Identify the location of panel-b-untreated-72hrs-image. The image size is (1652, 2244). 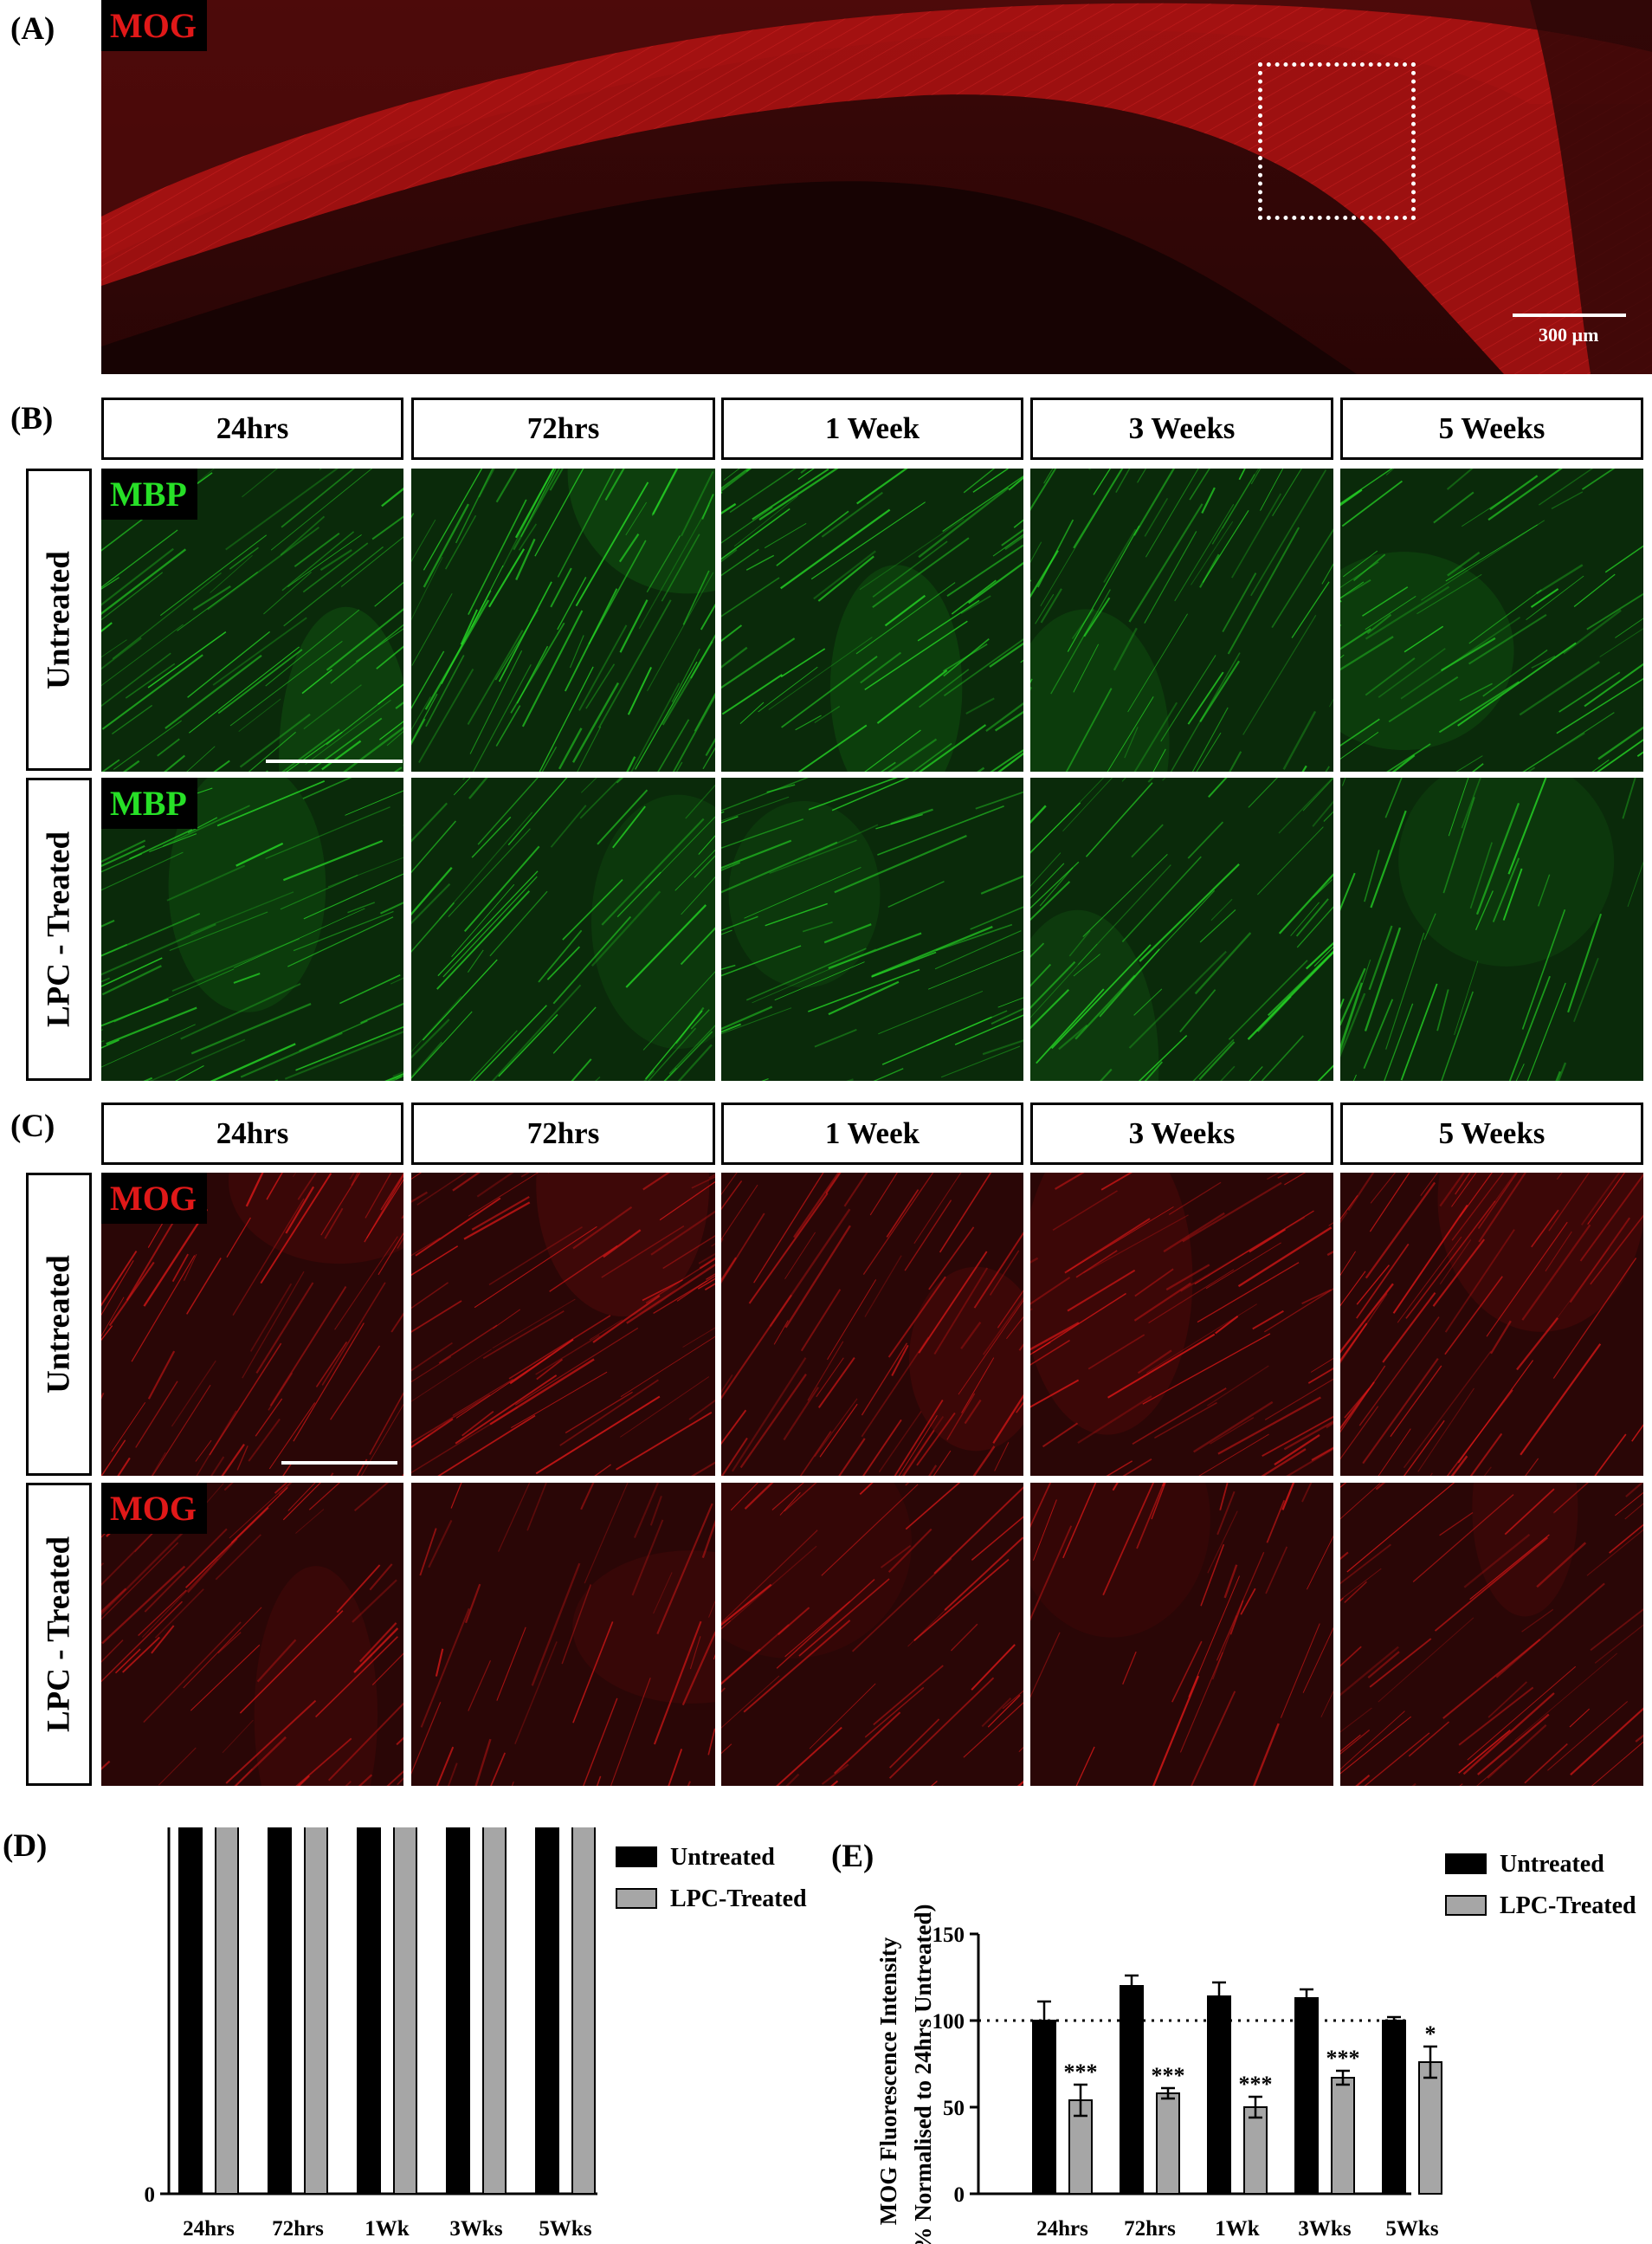
(563, 620).